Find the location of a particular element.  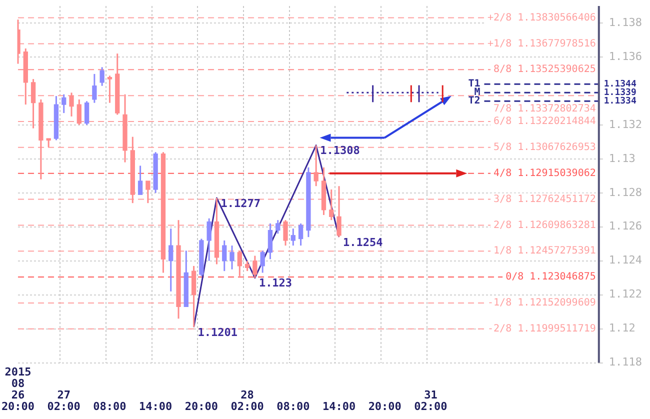

ref-line-label: +2/8 1.13830566406 is located at coordinates (542, 18).